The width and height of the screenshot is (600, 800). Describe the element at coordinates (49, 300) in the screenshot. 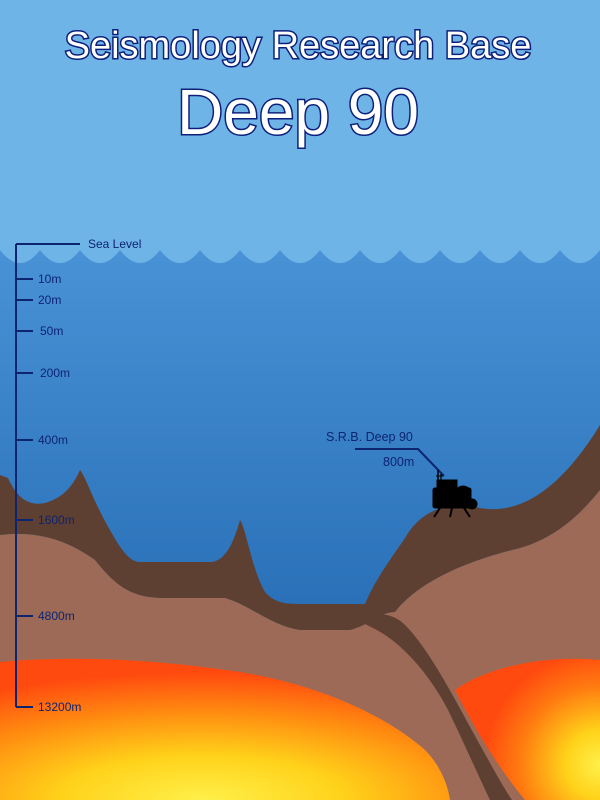

I see `depth-label: 20m` at that location.